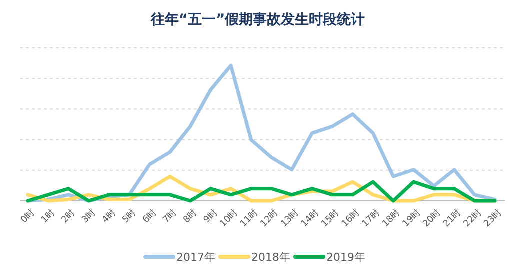 This screenshot has width=517, height=275. What do you see at coordinates (310, 218) in the screenshot?
I see `x-tick-label: 14时` at bounding box center [310, 218].